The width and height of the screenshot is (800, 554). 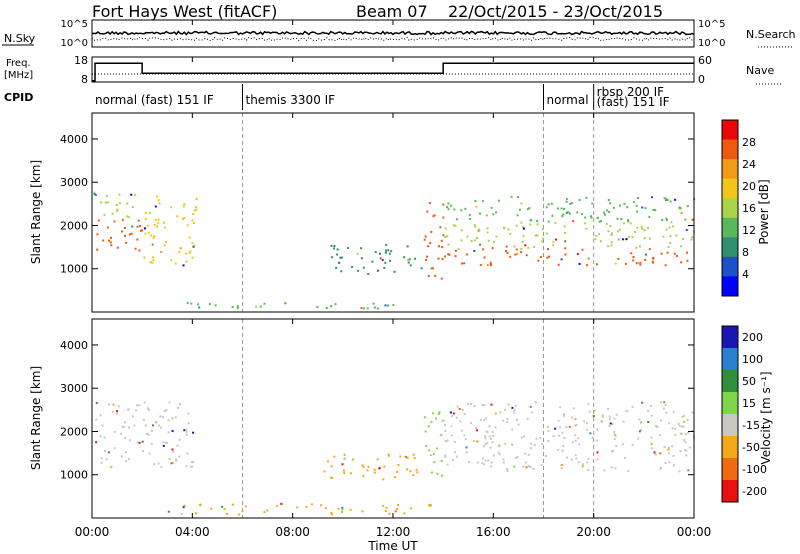 I want to click on colorbar-frame, so click(x=730, y=414).